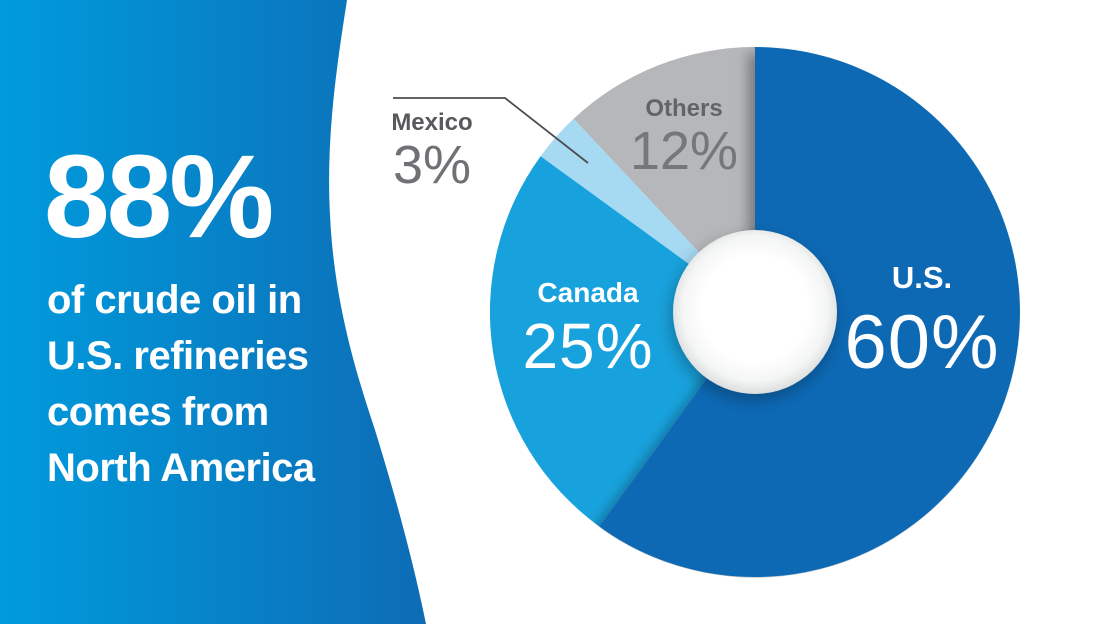 The width and height of the screenshot is (1110, 624). Describe the element at coordinates (922, 277) in the screenshot. I see `slice-name: U.S.` at that location.